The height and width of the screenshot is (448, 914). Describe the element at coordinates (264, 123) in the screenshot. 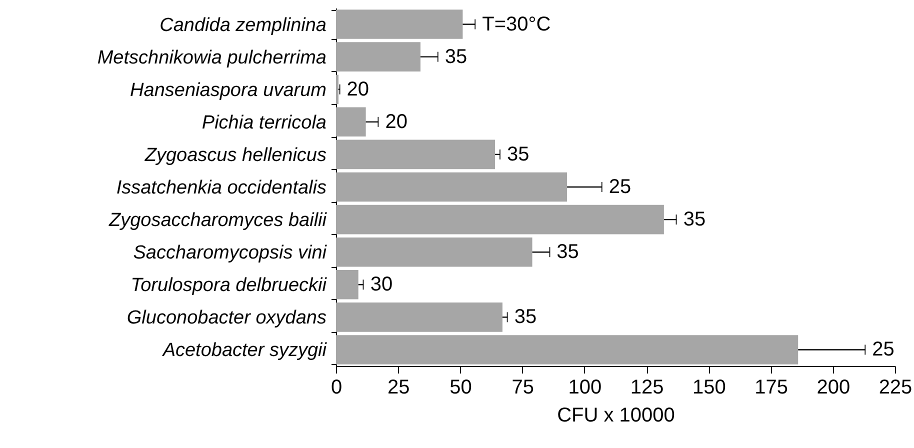

I see `y-tick-label: Pichia terricola` at that location.